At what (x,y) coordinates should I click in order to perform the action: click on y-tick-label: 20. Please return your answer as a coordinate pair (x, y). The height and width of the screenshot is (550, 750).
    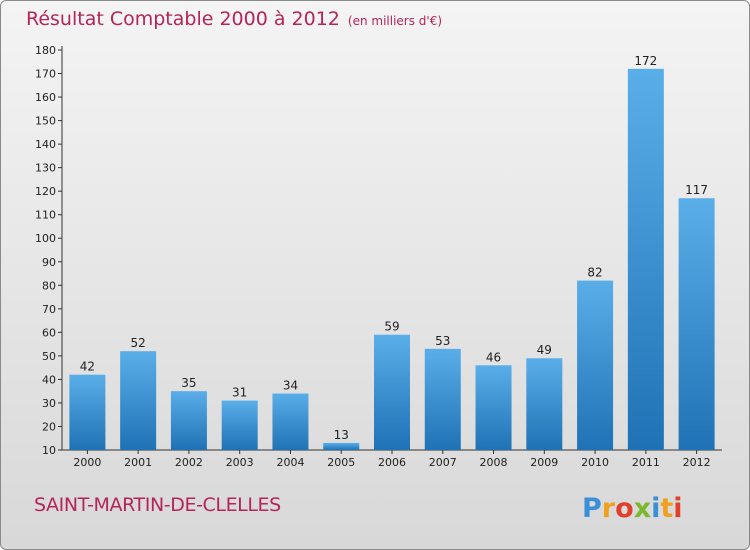
    Looking at the image, I should click on (49, 426).